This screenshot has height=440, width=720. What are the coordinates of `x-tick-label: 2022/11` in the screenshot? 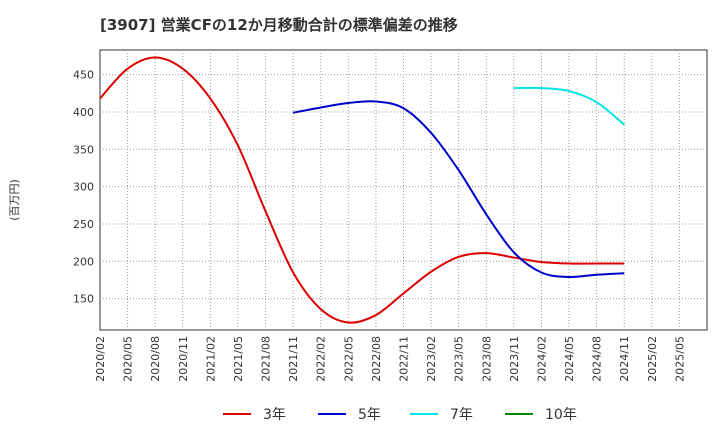 It's located at (404, 359).